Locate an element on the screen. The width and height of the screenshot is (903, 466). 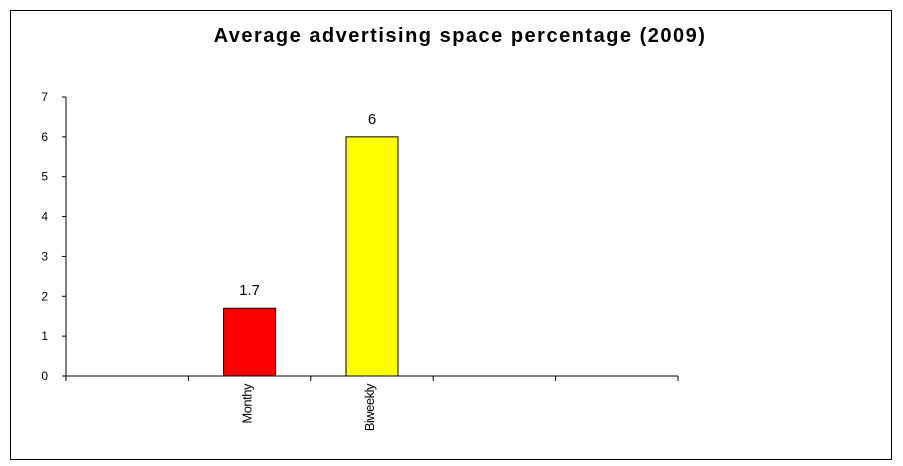
bar-monthy is located at coordinates (250, 342).